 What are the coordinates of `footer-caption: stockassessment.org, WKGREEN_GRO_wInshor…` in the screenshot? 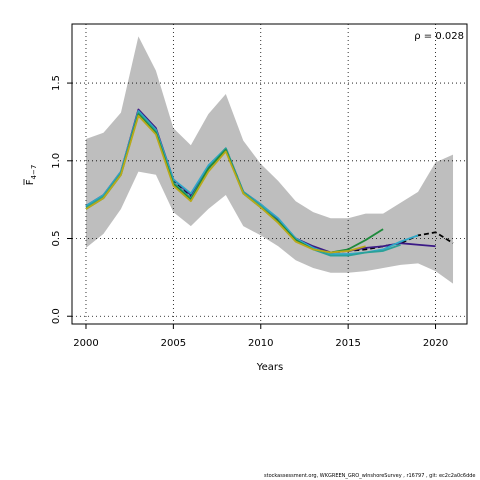 It's located at (370, 476).